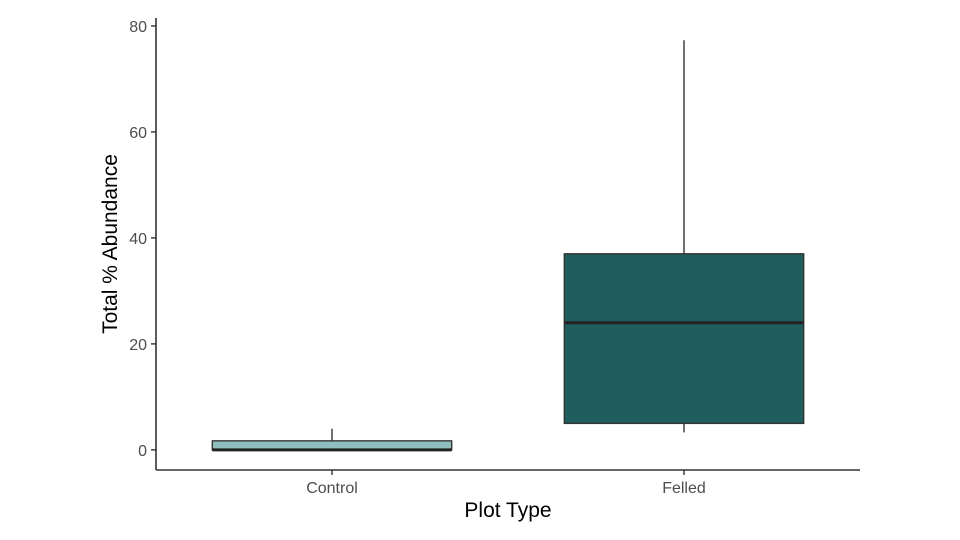  What do you see at coordinates (138, 345) in the screenshot?
I see `y-tick-label: 20` at bounding box center [138, 345].